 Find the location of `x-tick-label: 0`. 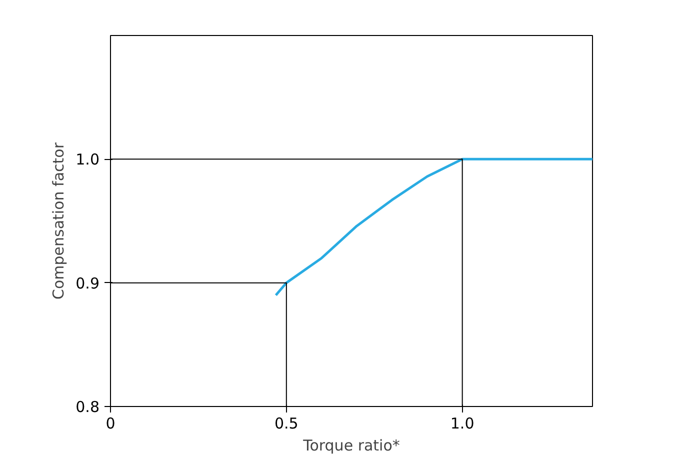

x-tick-label: 0 is located at coordinates (111, 423).